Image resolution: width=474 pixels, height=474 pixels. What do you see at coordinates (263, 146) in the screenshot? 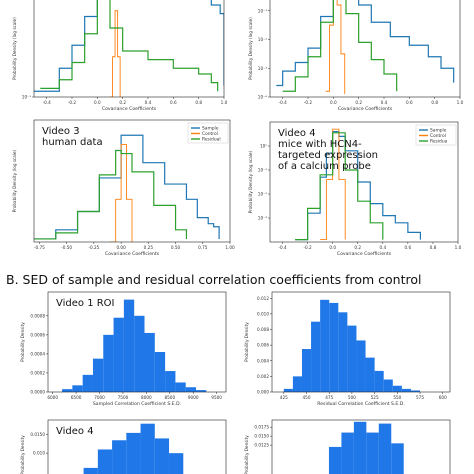
I see `y-tick-label: 10⁰` at bounding box center [263, 146].